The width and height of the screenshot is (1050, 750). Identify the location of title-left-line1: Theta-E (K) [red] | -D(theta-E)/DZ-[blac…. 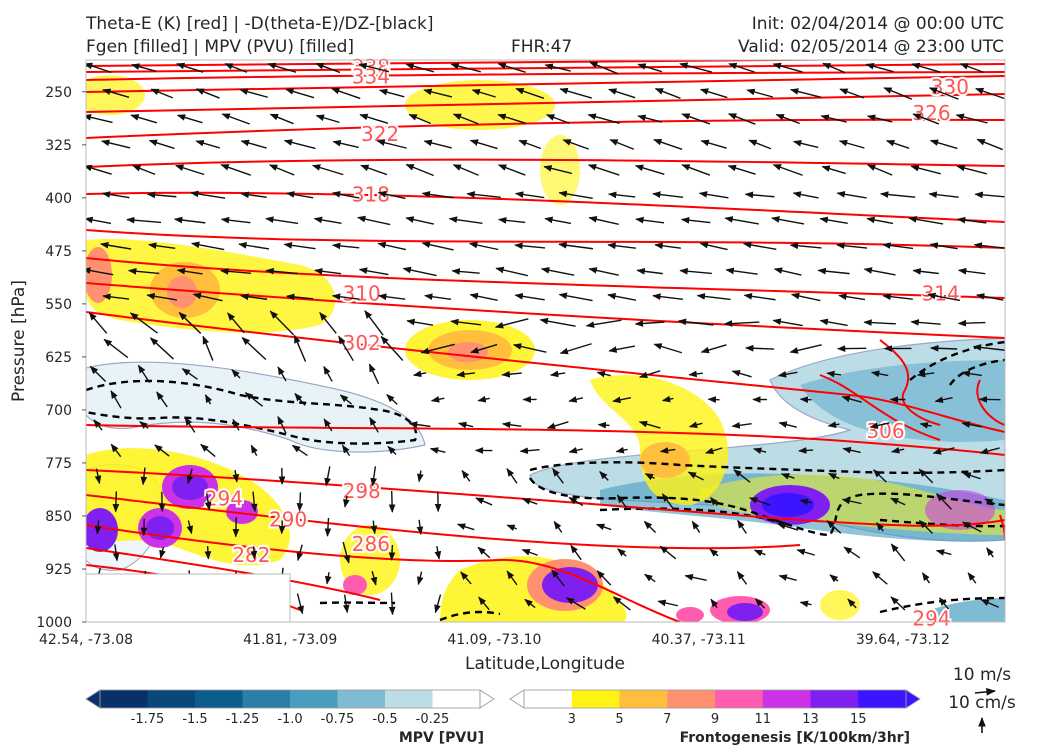
(260, 24).